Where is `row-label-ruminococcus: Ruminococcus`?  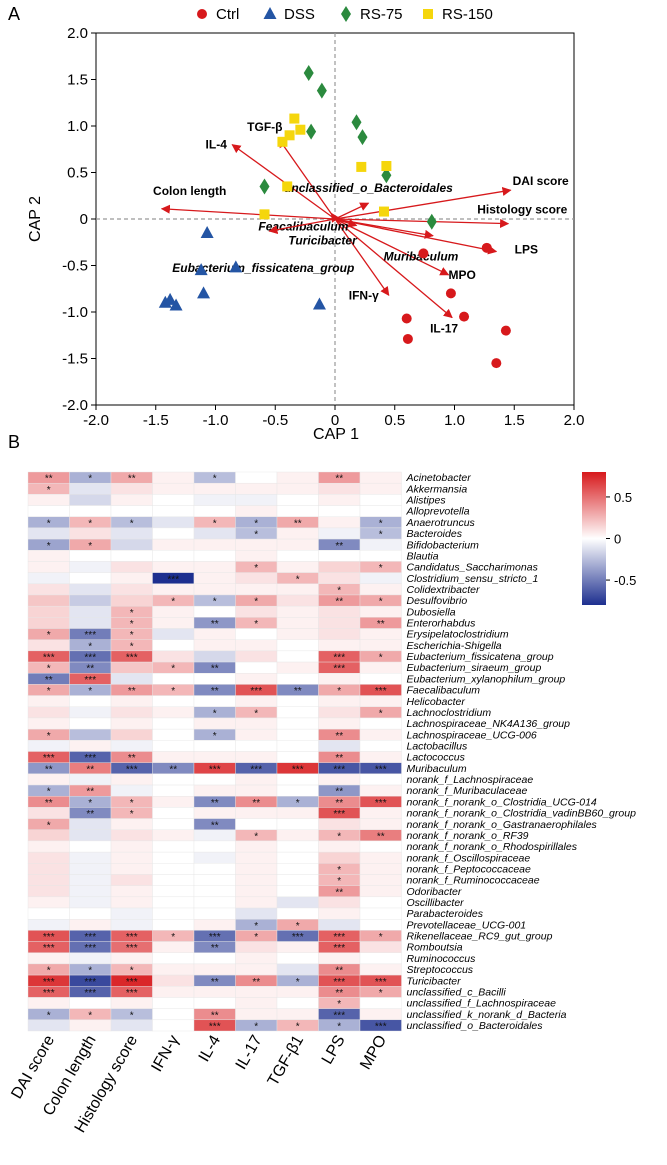
row-label-ruminococcus: Ruminococcus is located at coordinates (442, 959).